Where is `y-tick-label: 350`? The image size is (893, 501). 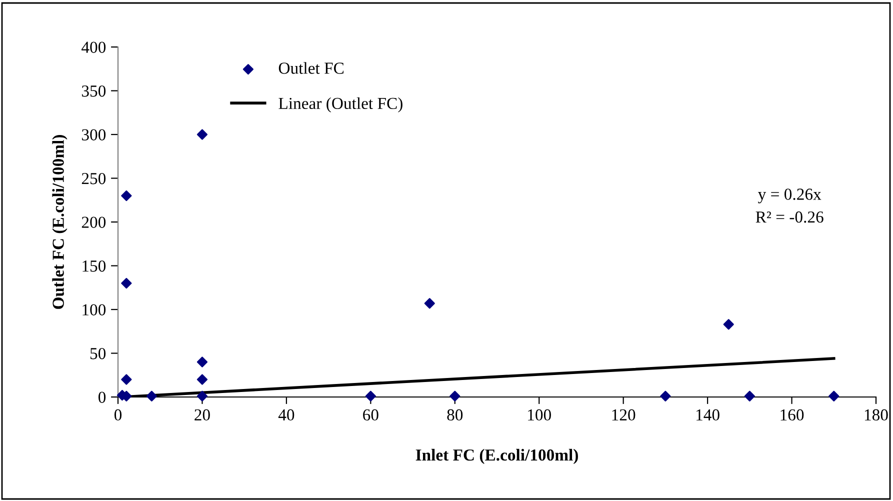 y-tick-label: 350 is located at coordinates (94, 91).